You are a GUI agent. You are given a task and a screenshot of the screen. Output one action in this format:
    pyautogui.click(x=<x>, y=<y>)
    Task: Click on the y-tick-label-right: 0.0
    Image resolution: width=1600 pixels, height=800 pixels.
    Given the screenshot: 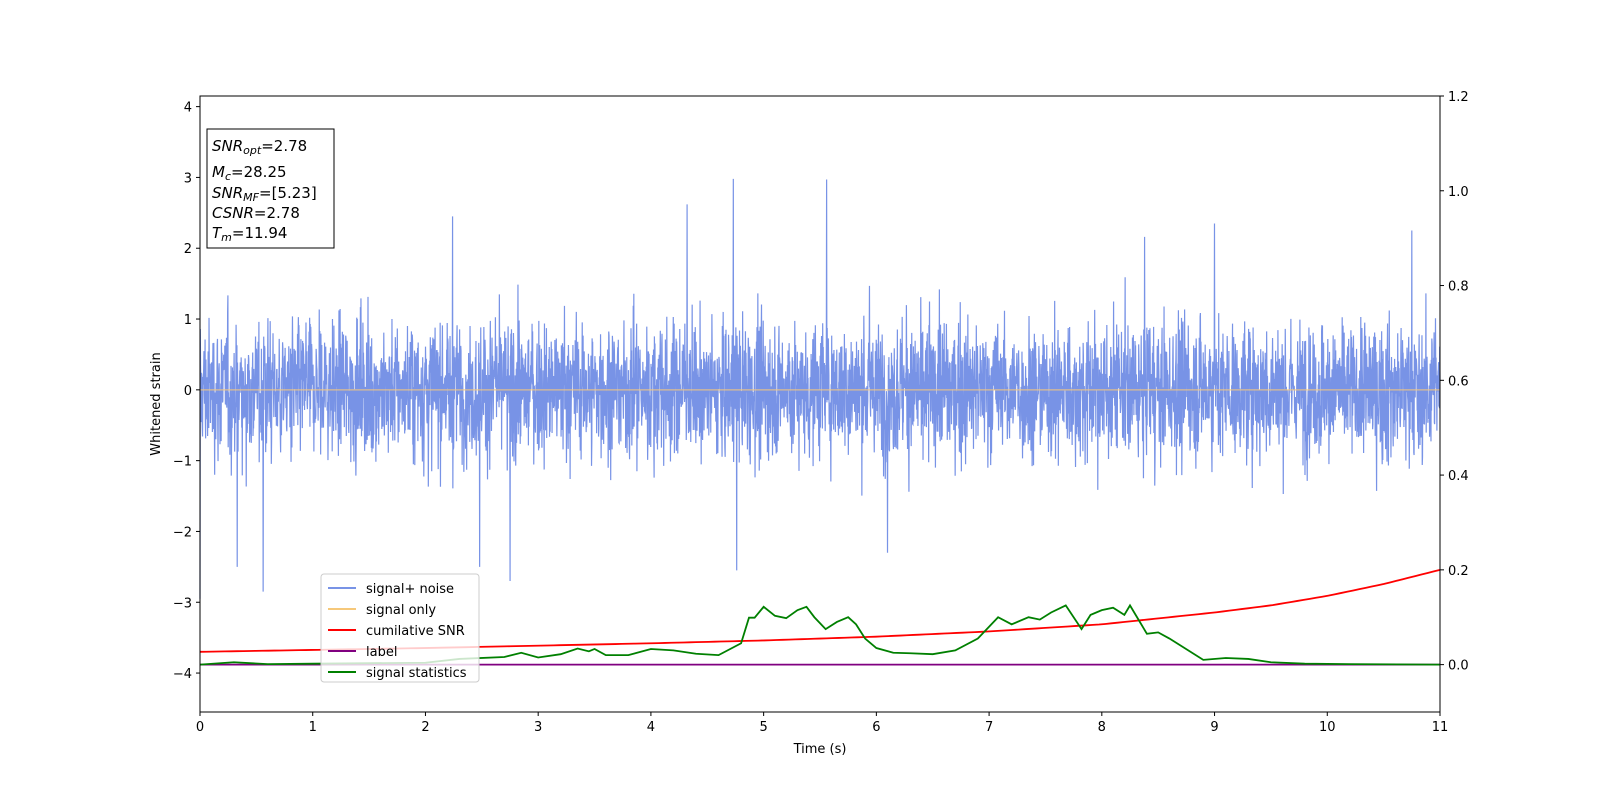 What is the action you would take?
    pyautogui.click(x=1458, y=666)
    